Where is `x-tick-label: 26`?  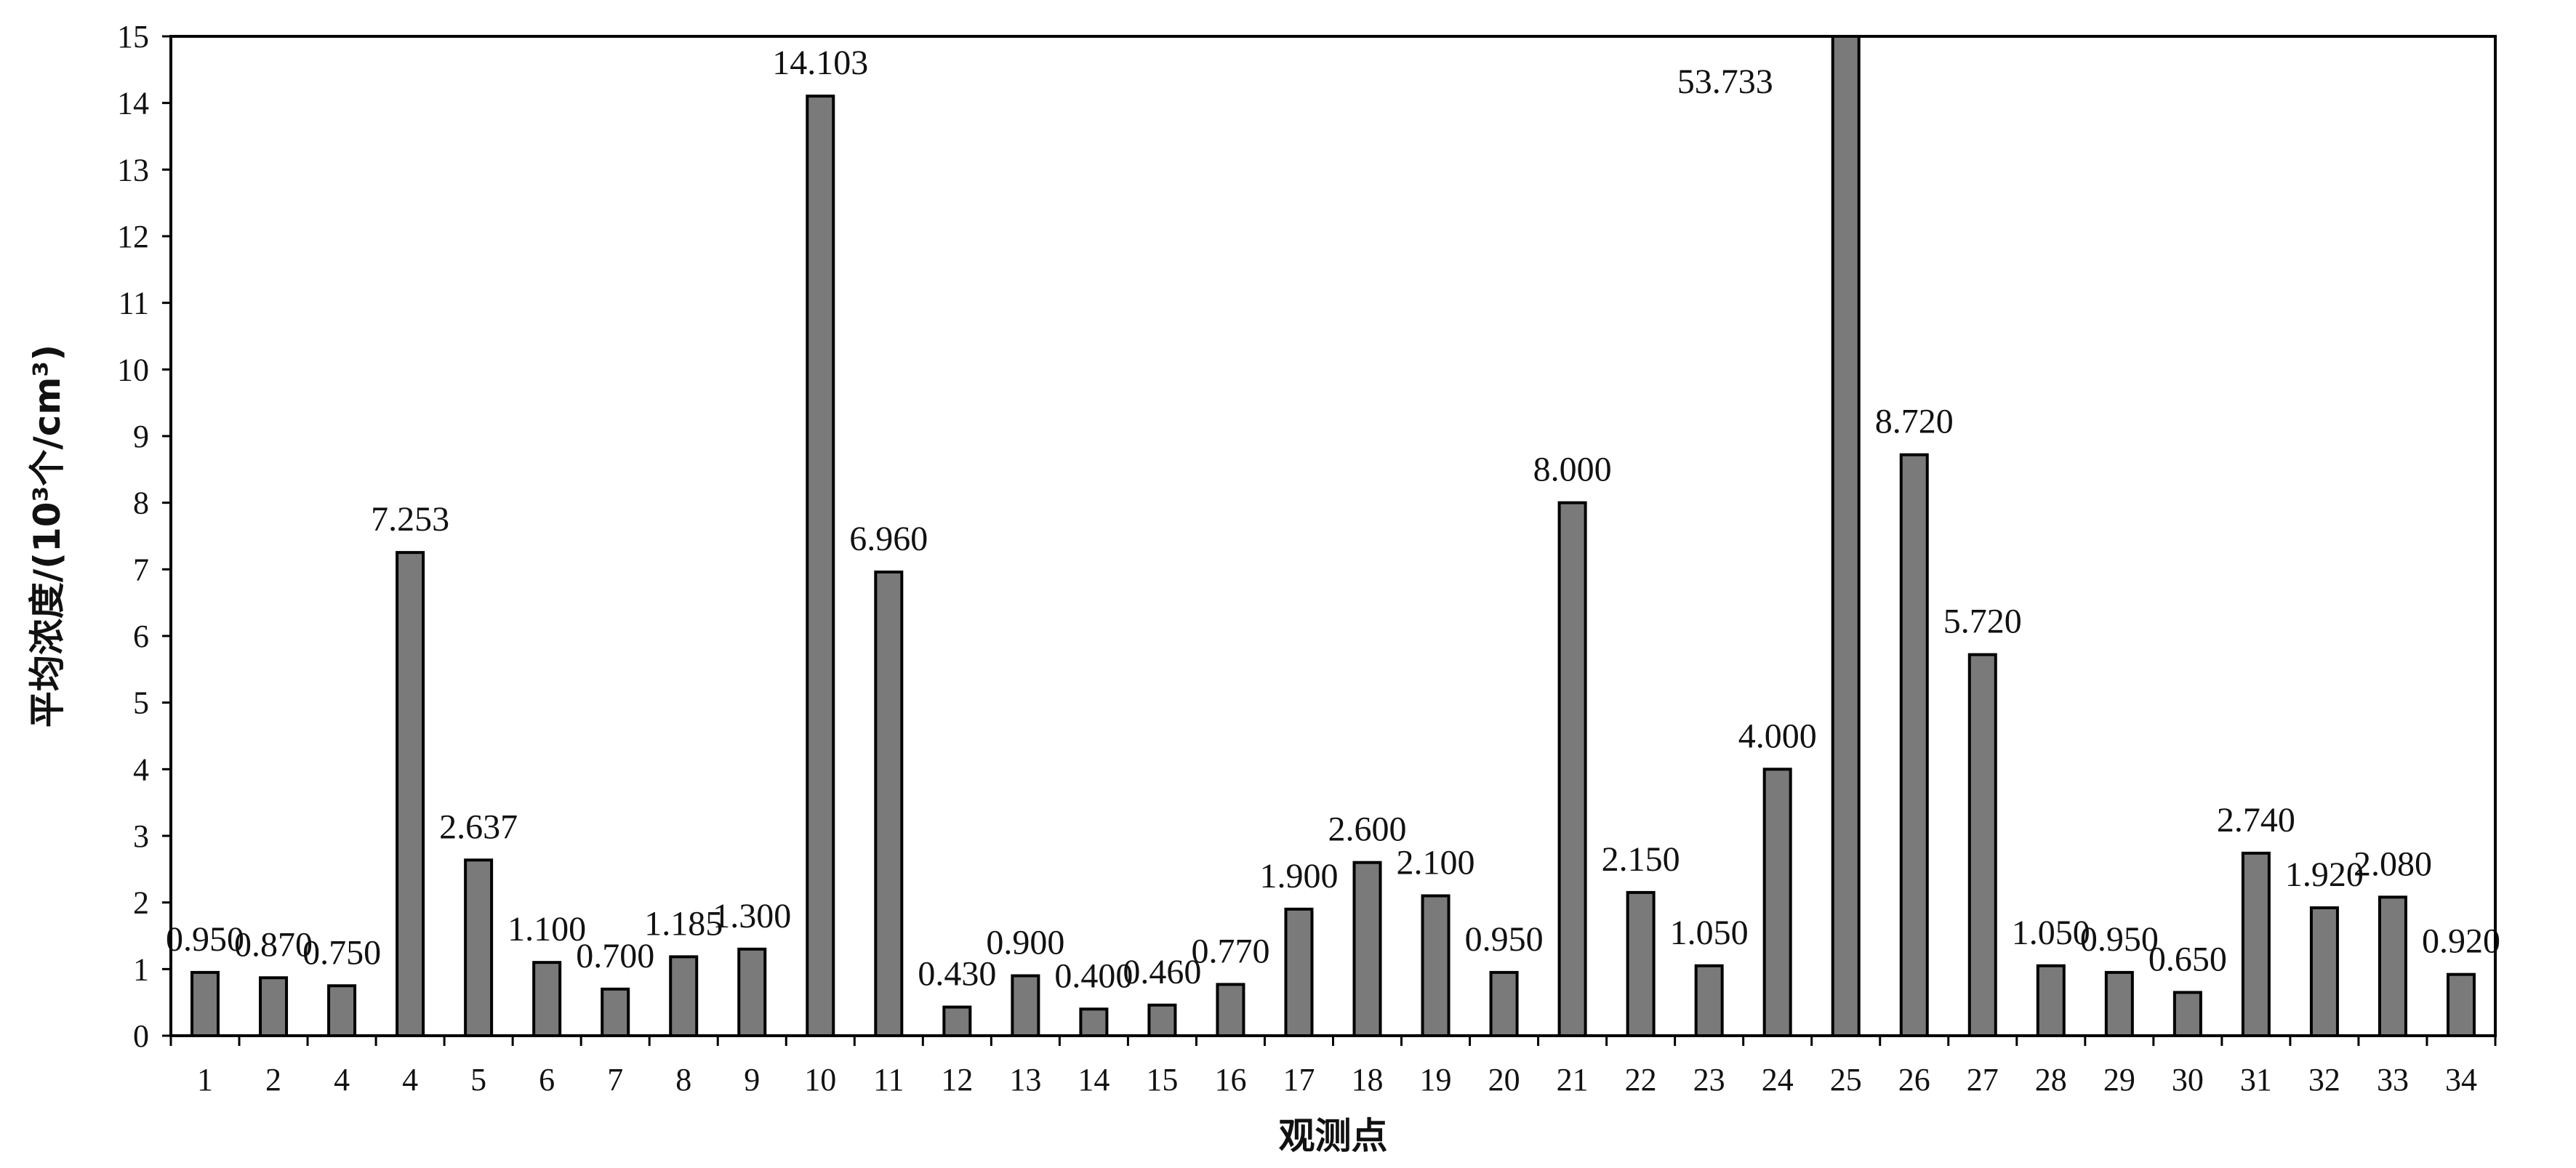 x-tick-label: 26 is located at coordinates (1914, 1079).